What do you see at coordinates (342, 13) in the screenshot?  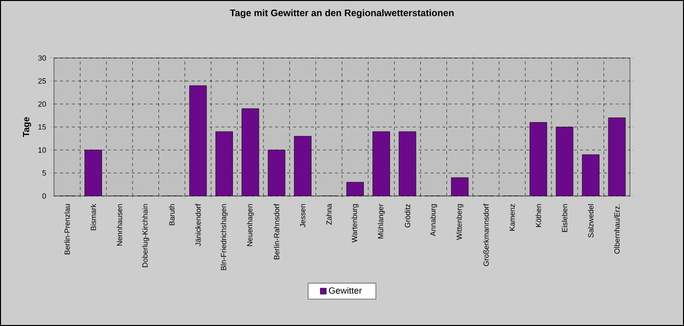 I see `chart-title: Tage mit Gewitter an den Regionalwetterstationen` at bounding box center [342, 13].